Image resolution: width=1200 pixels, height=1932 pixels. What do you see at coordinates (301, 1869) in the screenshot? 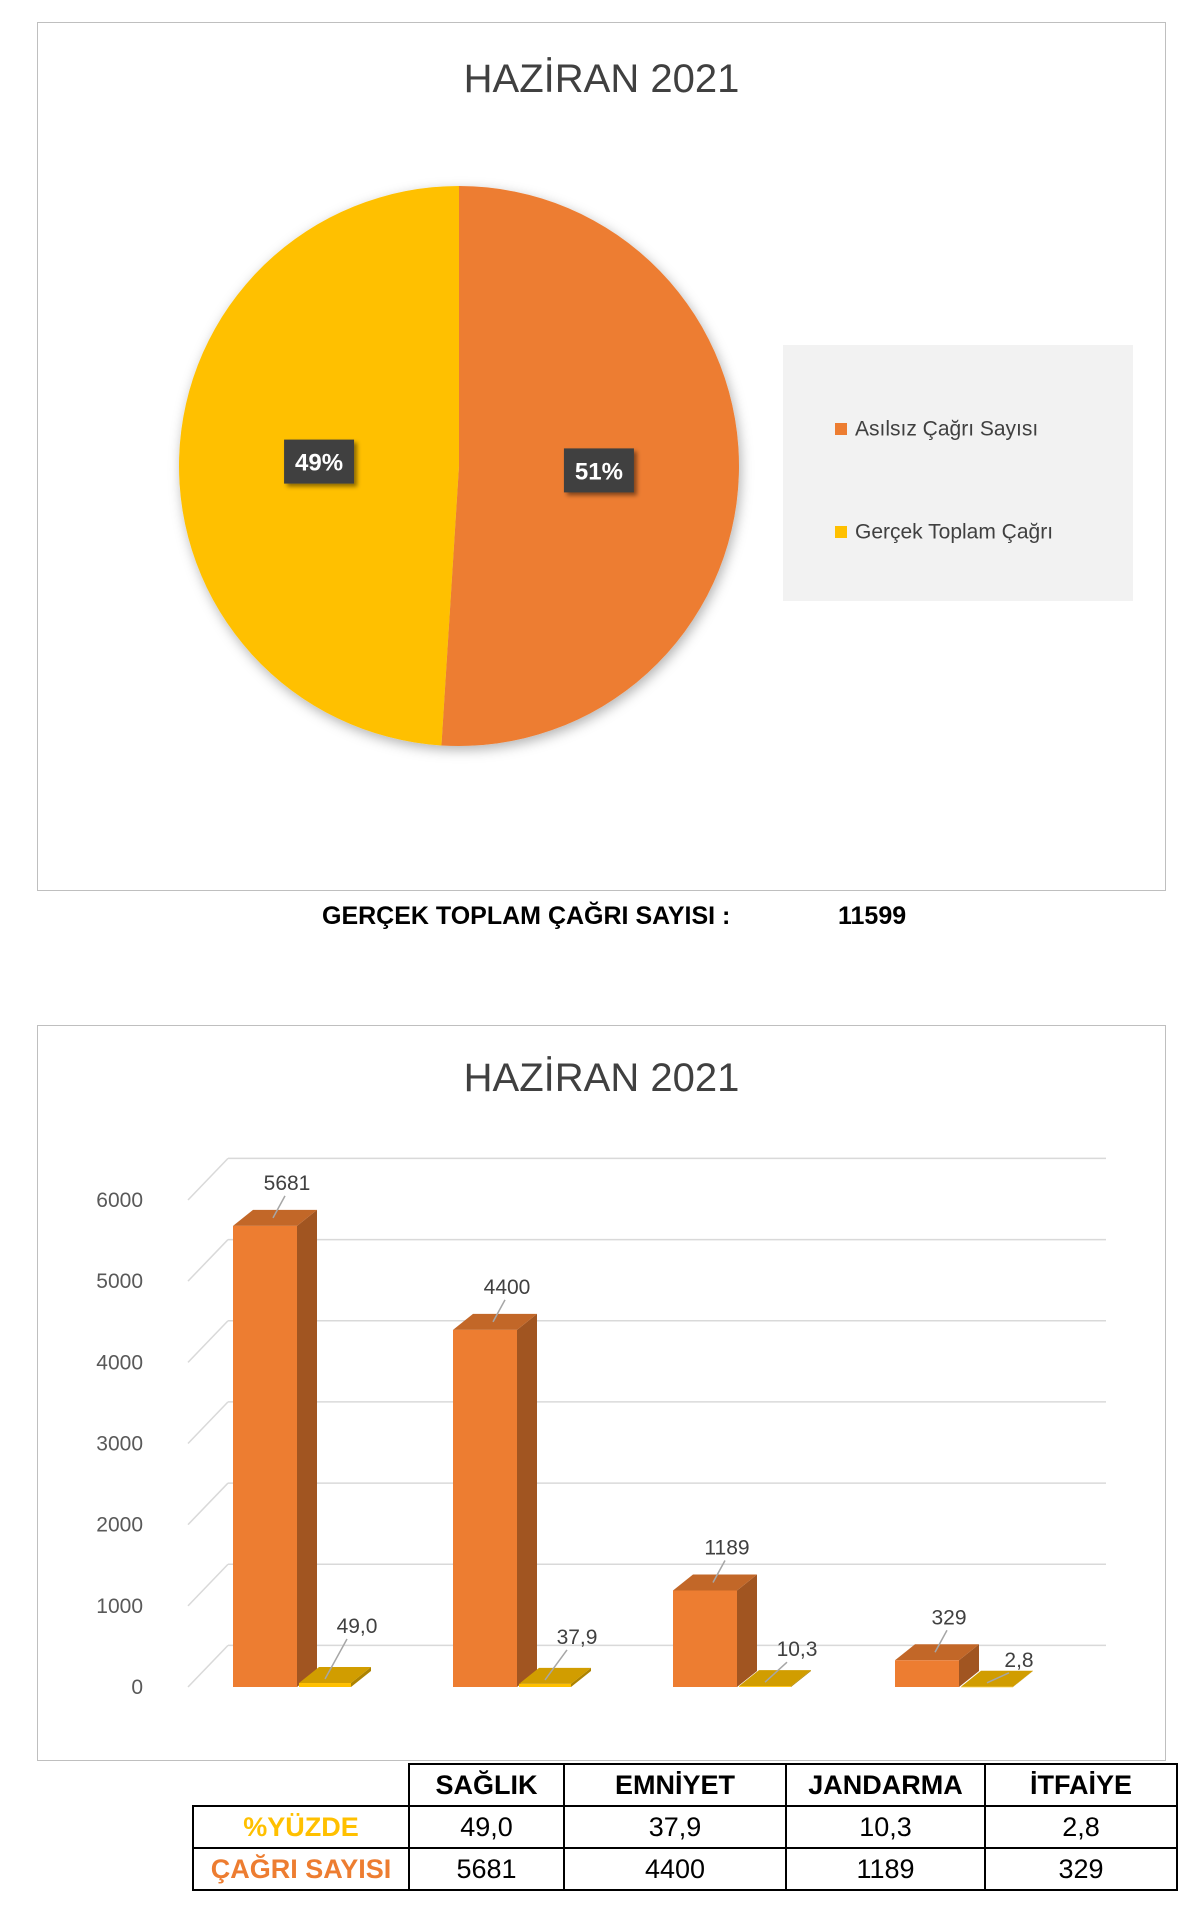
I see `table-row-label-calls: ÇAĞRI SAYISI` at bounding box center [301, 1869].